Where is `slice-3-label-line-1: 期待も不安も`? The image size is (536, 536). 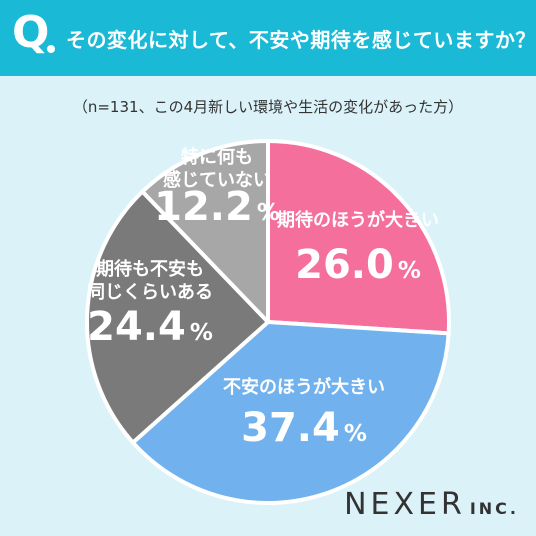 slice-3-label-line-1: 期待も不安も is located at coordinates (150, 269).